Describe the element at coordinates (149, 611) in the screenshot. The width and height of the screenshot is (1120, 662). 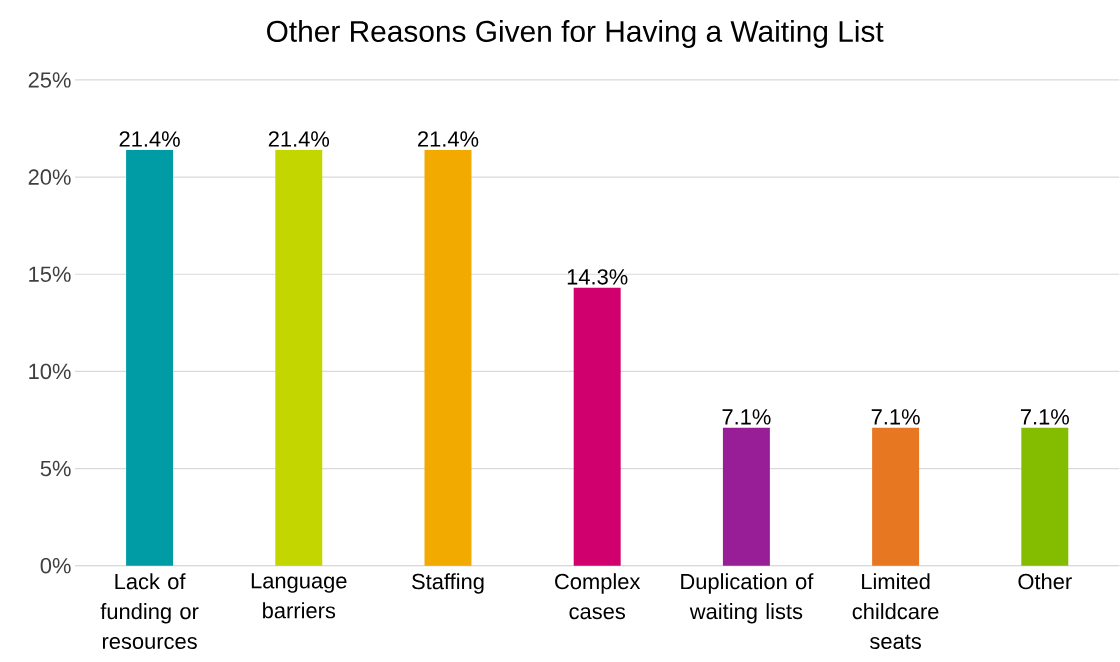
I see `x-tick-label: Lack of funding or resources` at that location.